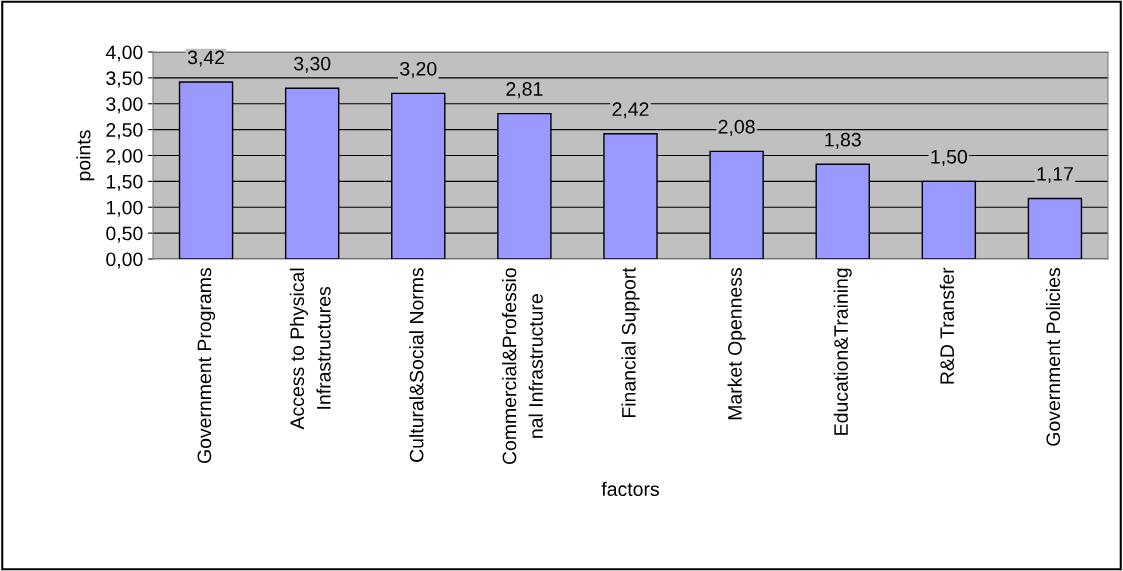  I want to click on x-tick-label: Cultural&Social Norms, so click(416, 365).